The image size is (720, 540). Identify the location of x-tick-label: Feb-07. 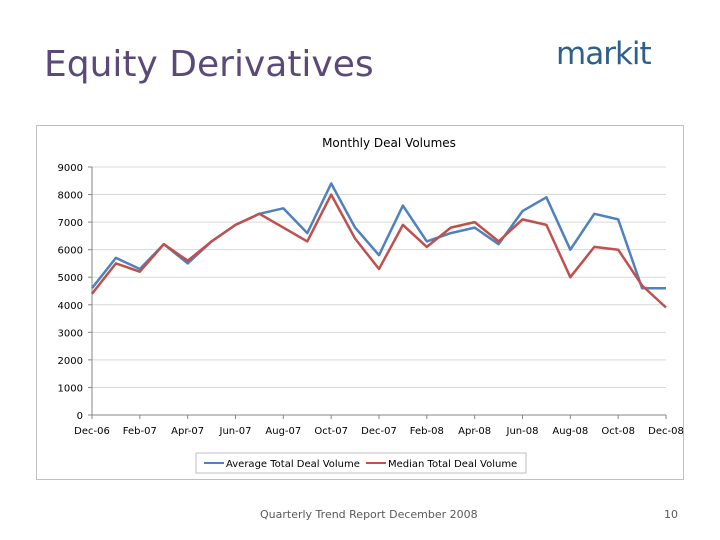
(140, 431).